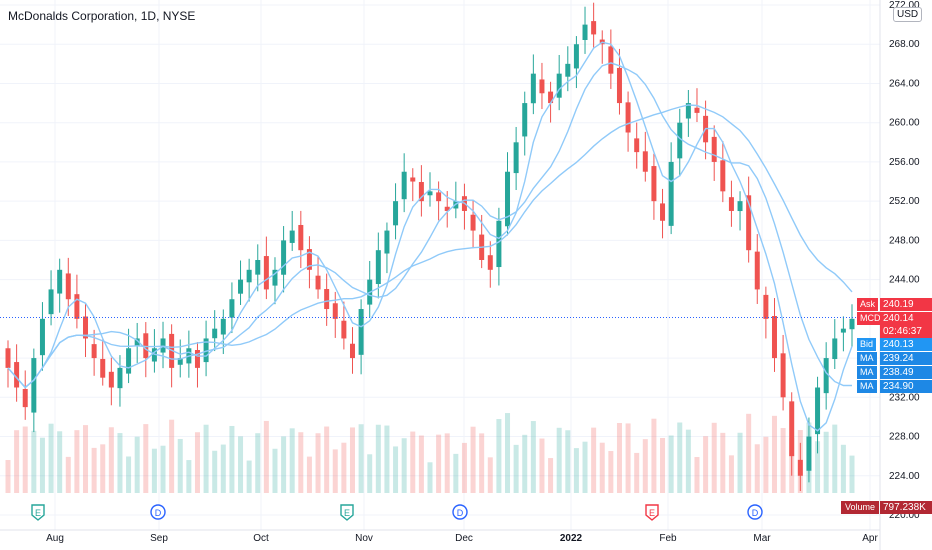  What do you see at coordinates (904, 515) in the screenshot?
I see `y-tick-label: 220.00` at bounding box center [904, 515].